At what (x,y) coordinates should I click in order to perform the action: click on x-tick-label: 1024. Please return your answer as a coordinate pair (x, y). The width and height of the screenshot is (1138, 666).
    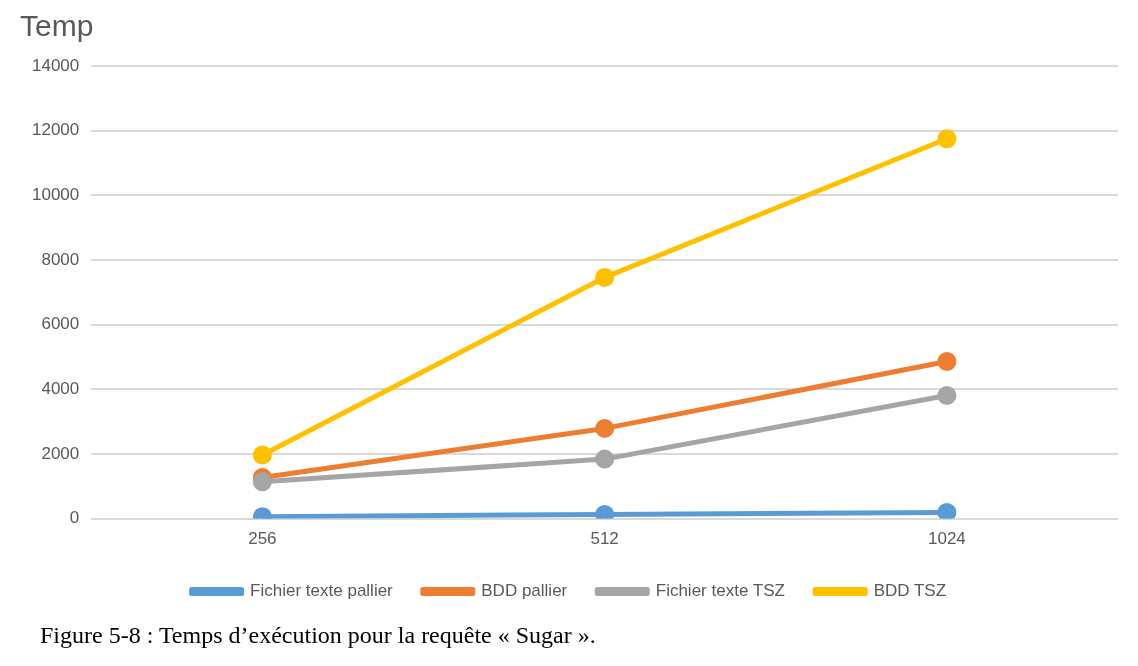
    Looking at the image, I should click on (946, 539).